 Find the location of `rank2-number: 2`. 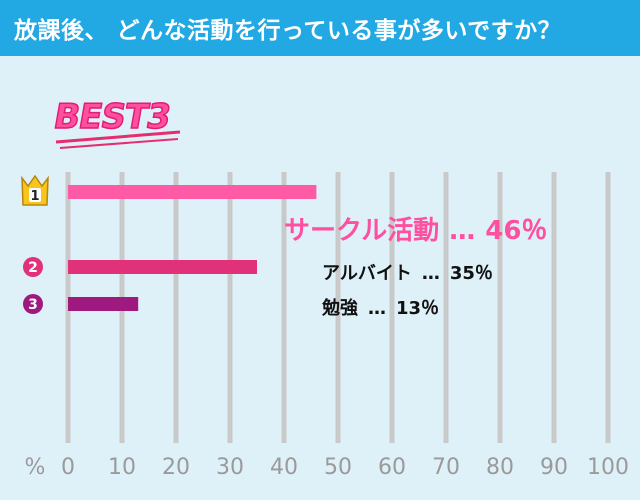

rank2-number: 2 is located at coordinates (33, 268).